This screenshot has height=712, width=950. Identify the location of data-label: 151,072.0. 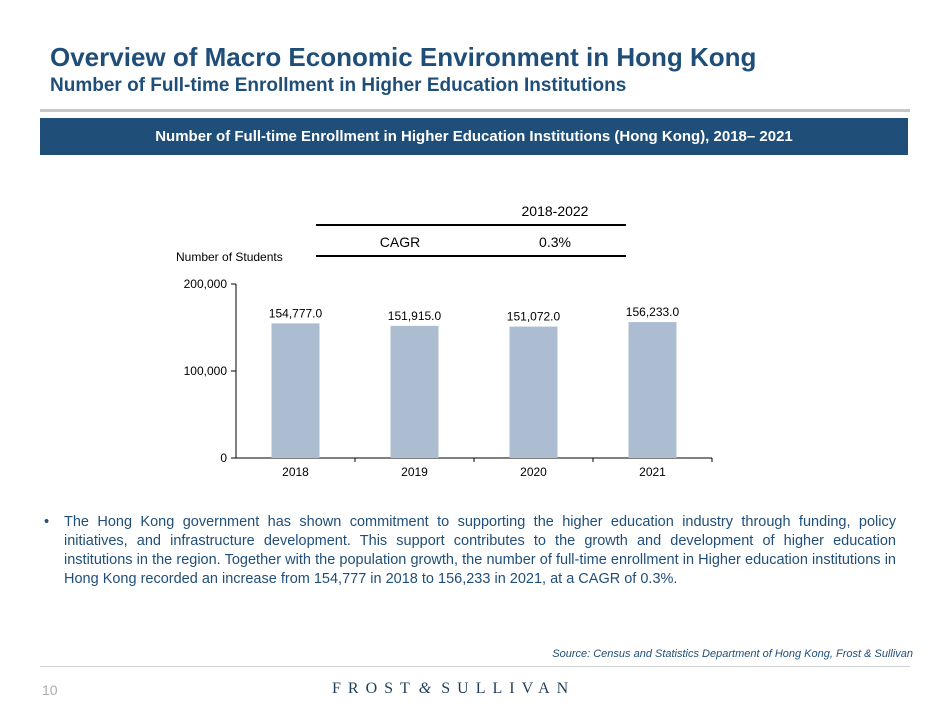
(534, 317).